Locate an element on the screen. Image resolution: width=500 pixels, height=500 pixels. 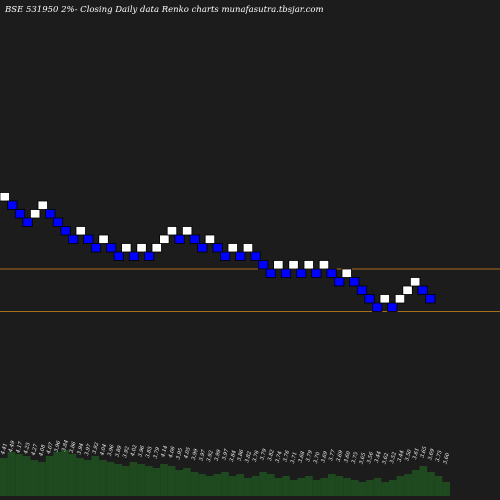
price-label: 4.02 is located at coordinates (134, 451).